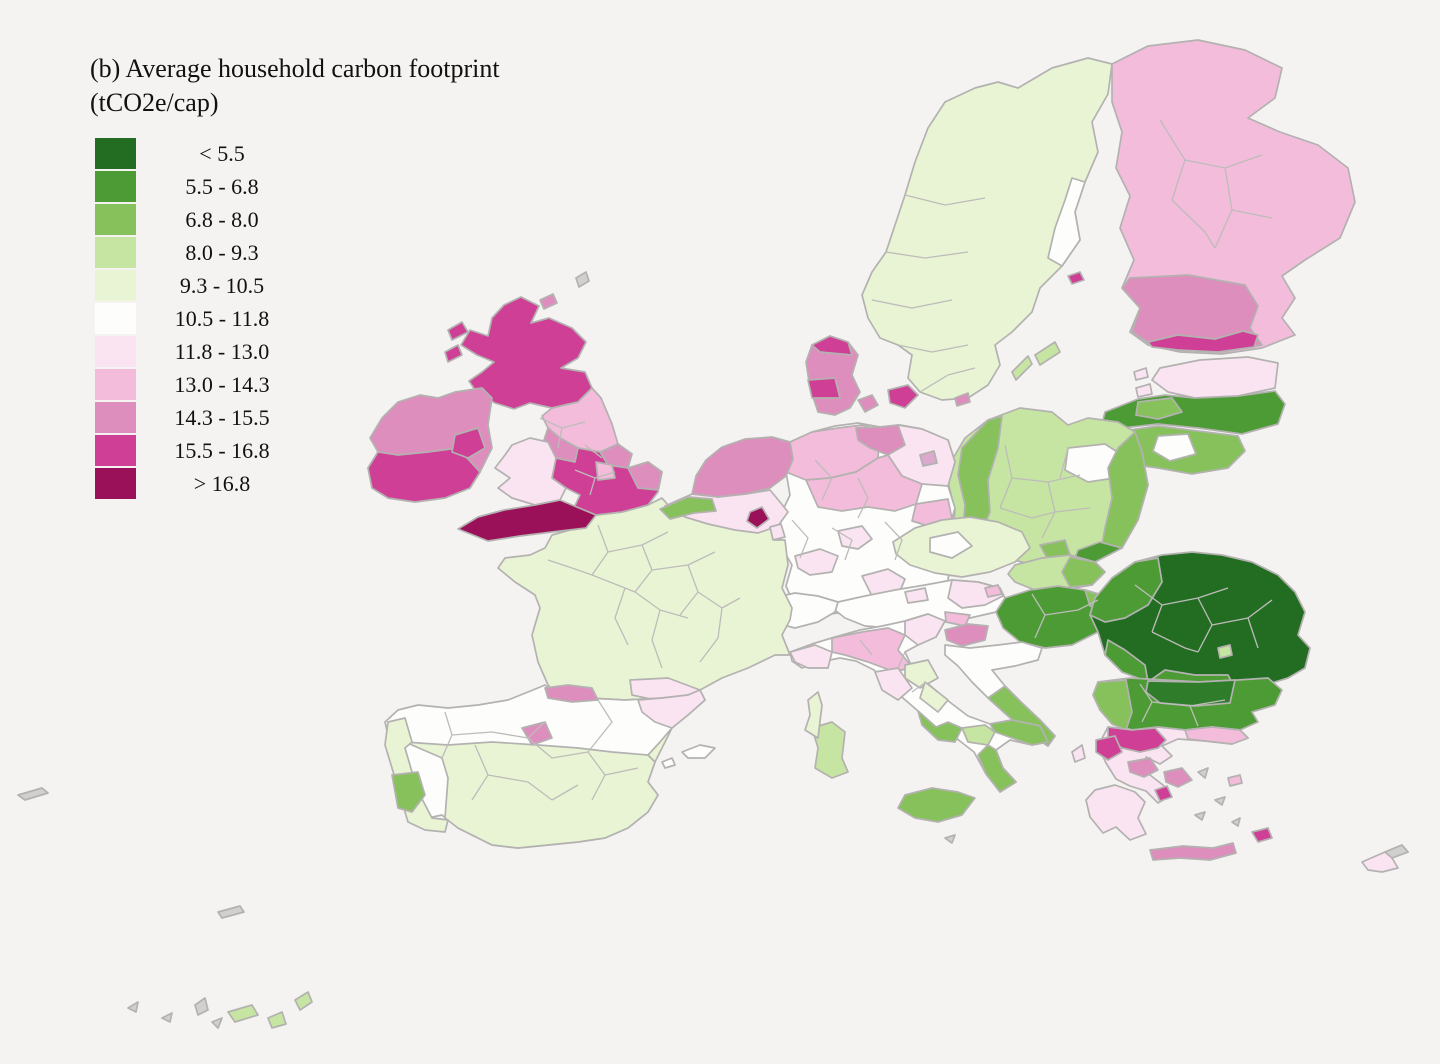  What do you see at coordinates (1112, 705) in the screenshot?
I see `region-bulgaria-southwest` at bounding box center [1112, 705].